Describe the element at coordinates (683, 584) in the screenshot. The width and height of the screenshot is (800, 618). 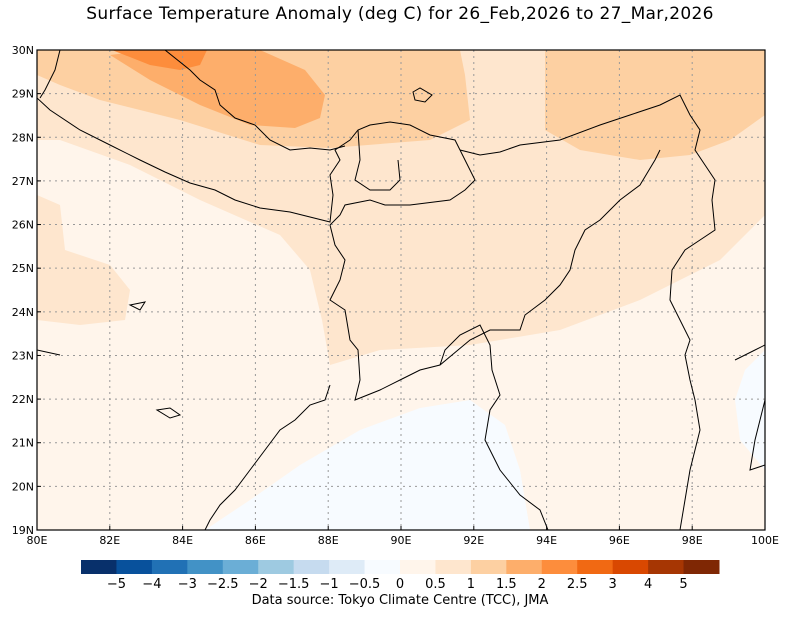
I see `colorbar-label: 5` at that location.